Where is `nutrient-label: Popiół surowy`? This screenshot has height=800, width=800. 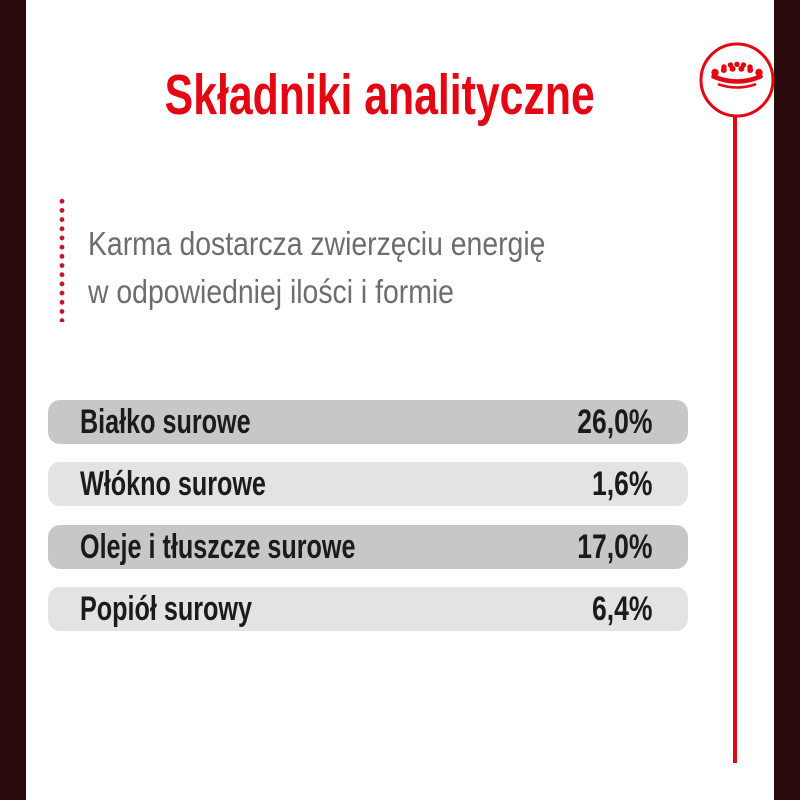 nutrient-label: Popiół surowy is located at coordinates (166, 608).